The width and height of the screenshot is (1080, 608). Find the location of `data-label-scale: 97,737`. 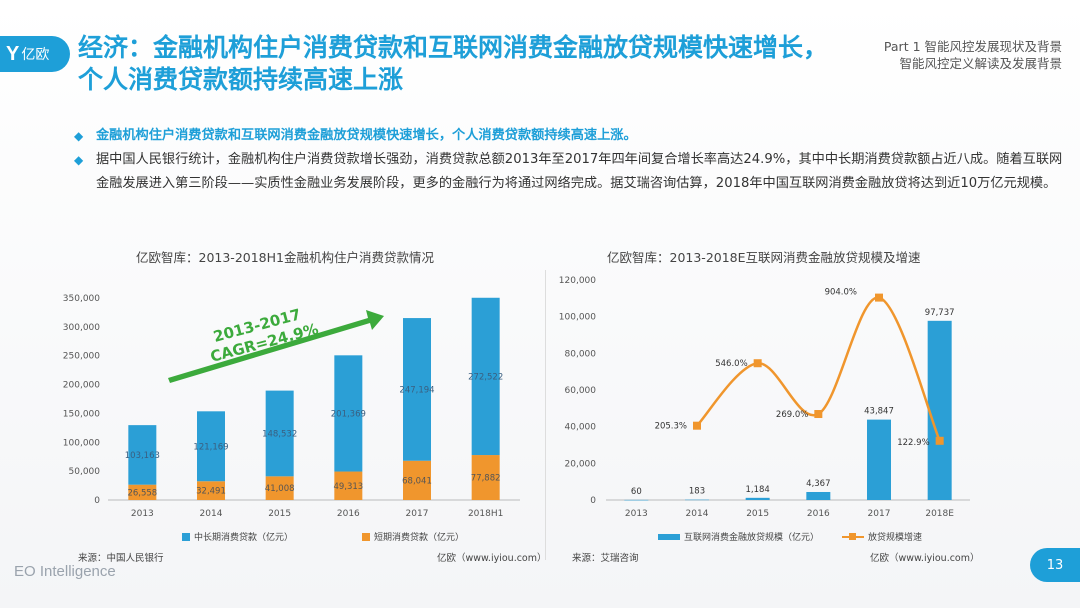

data-label-scale: 97,737 is located at coordinates (940, 313).